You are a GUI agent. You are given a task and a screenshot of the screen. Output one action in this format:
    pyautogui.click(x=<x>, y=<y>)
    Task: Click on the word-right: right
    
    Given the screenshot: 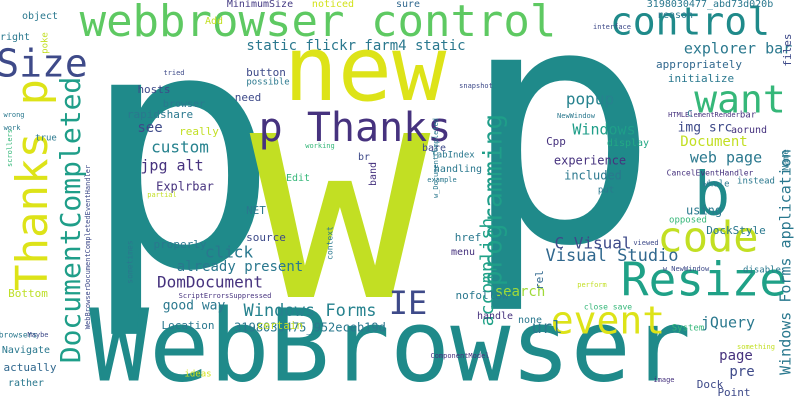 What is the action you would take?
    pyautogui.click(x=15, y=37)
    